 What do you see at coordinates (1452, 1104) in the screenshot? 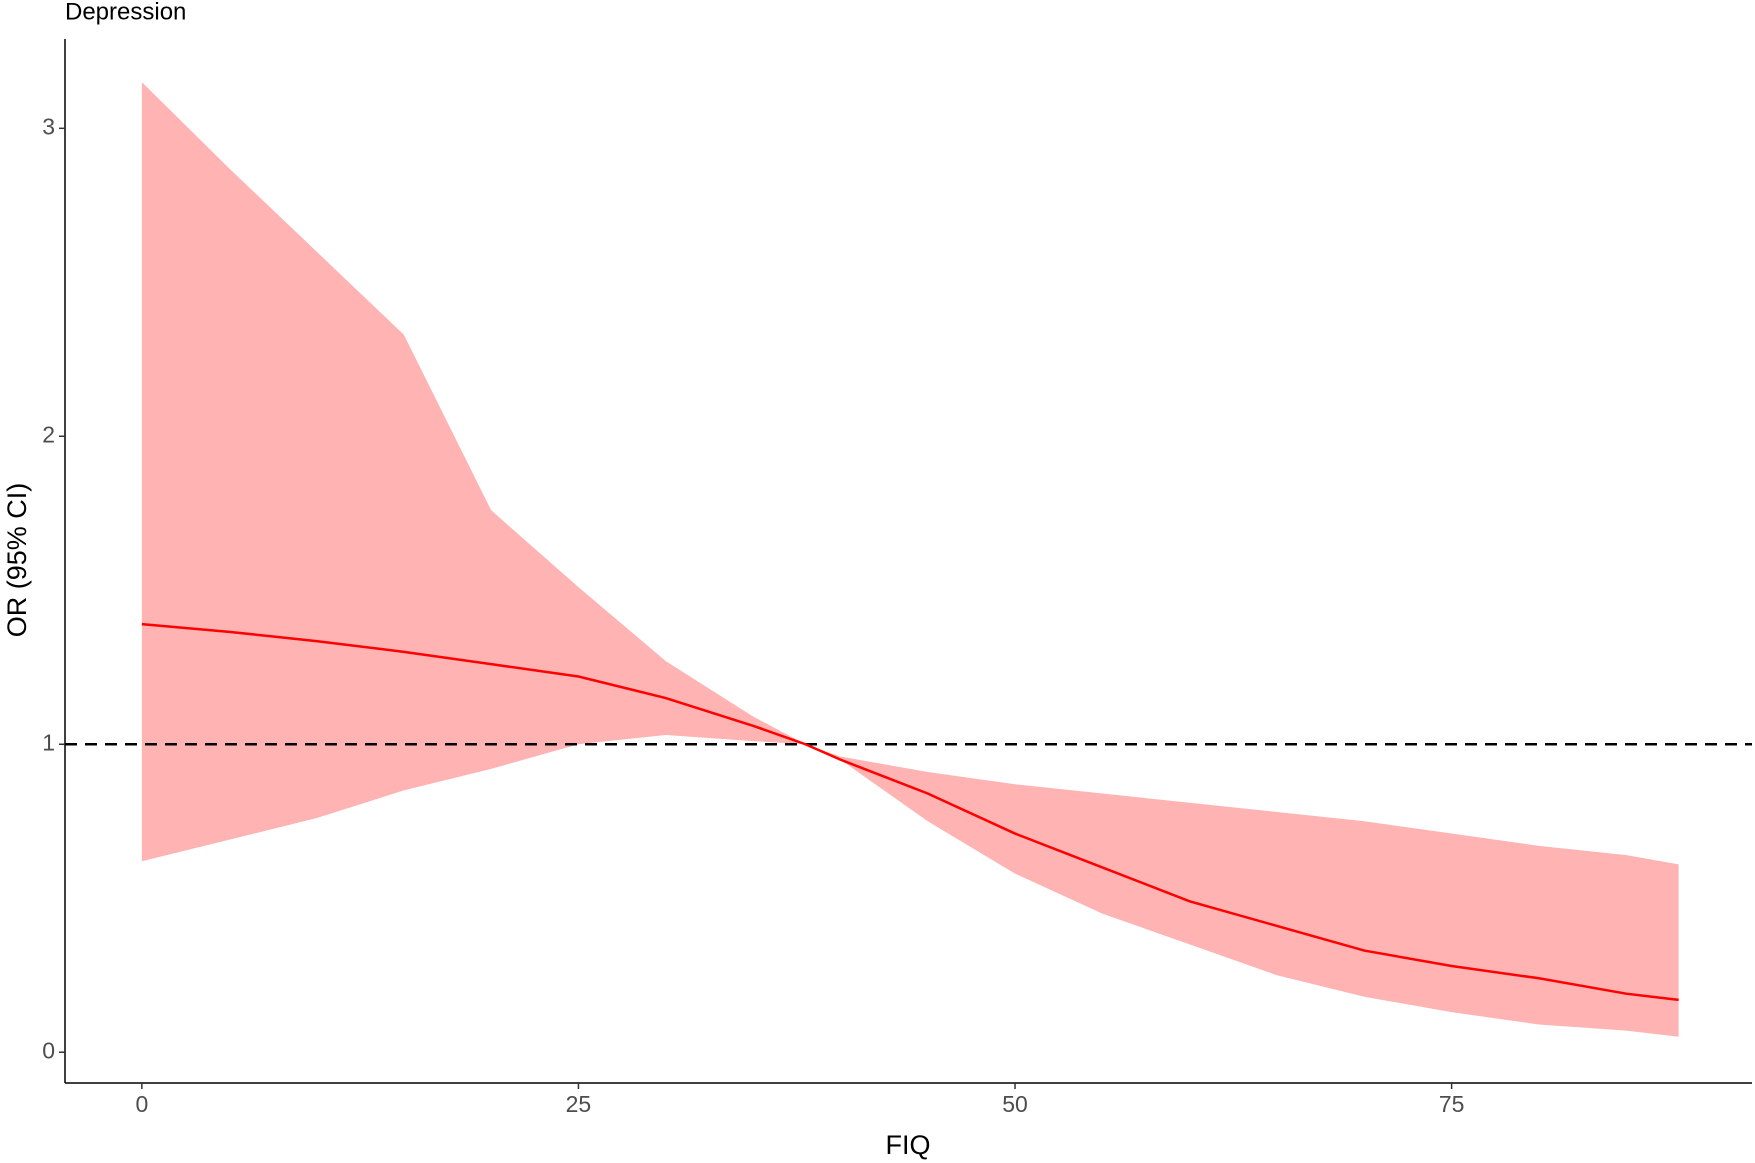
I see `x-tick-label: 75` at bounding box center [1452, 1104].